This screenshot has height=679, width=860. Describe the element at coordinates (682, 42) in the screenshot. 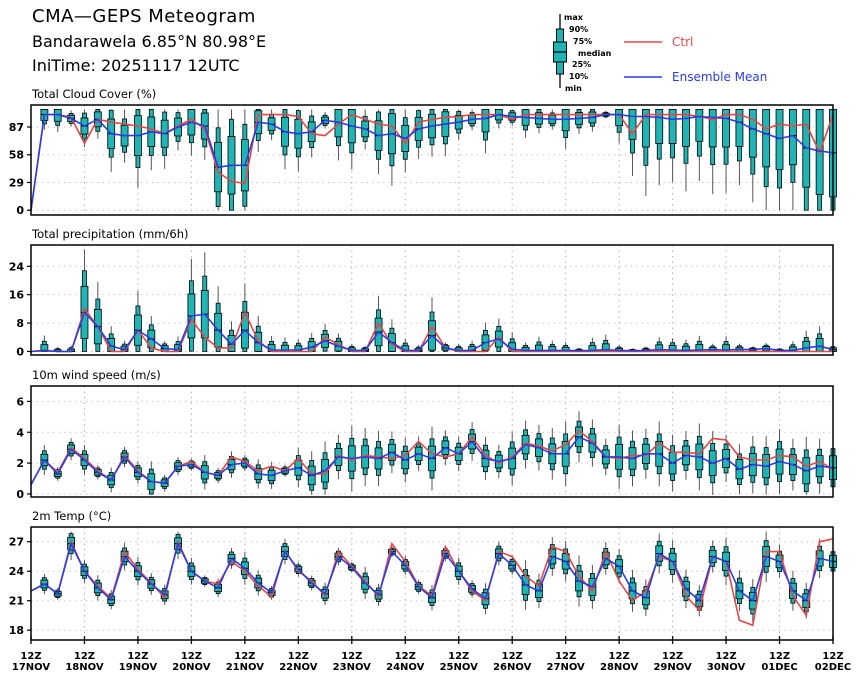

I see `legend-ctrl-label: Ctrl` at that location.